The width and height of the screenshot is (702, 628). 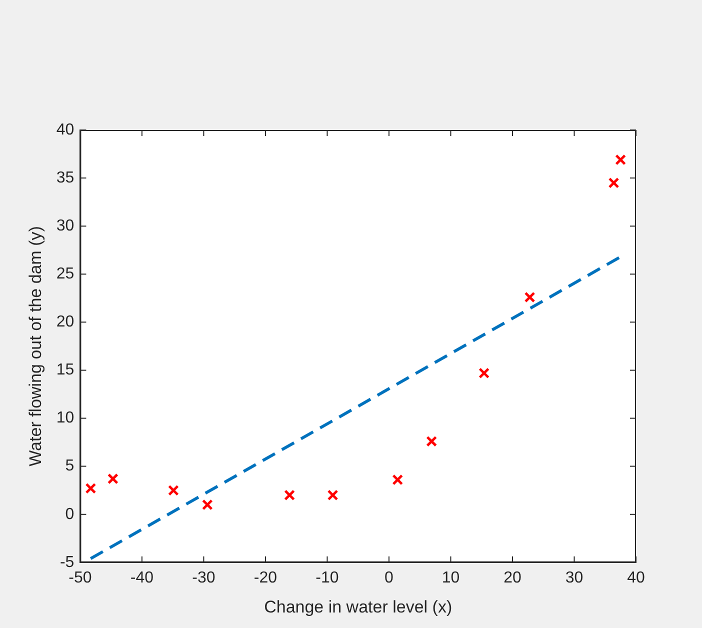 I want to click on y-tick-label: 30, so click(x=65, y=225).